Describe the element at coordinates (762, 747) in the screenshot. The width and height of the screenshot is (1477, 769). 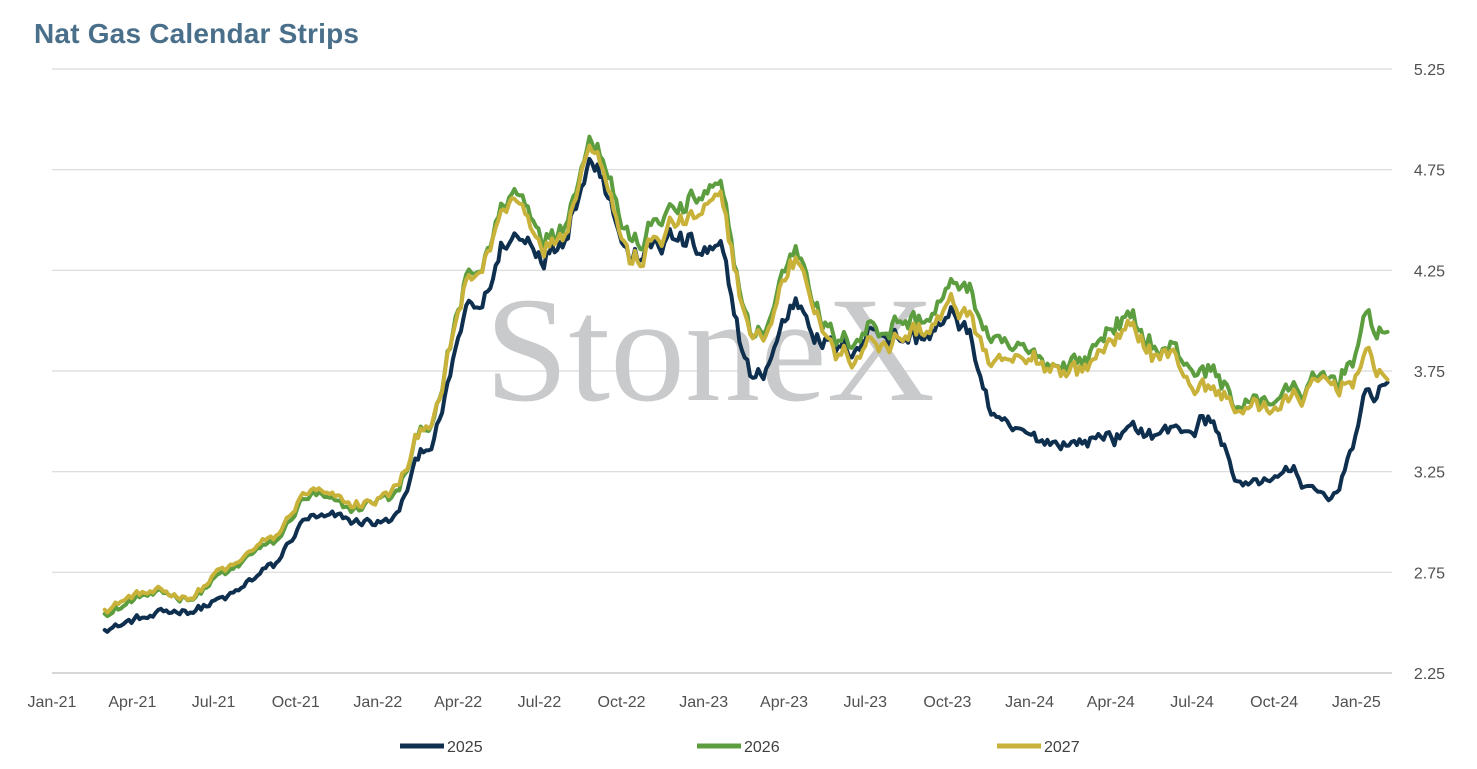
I see `legend-label-2026: 2026` at that location.